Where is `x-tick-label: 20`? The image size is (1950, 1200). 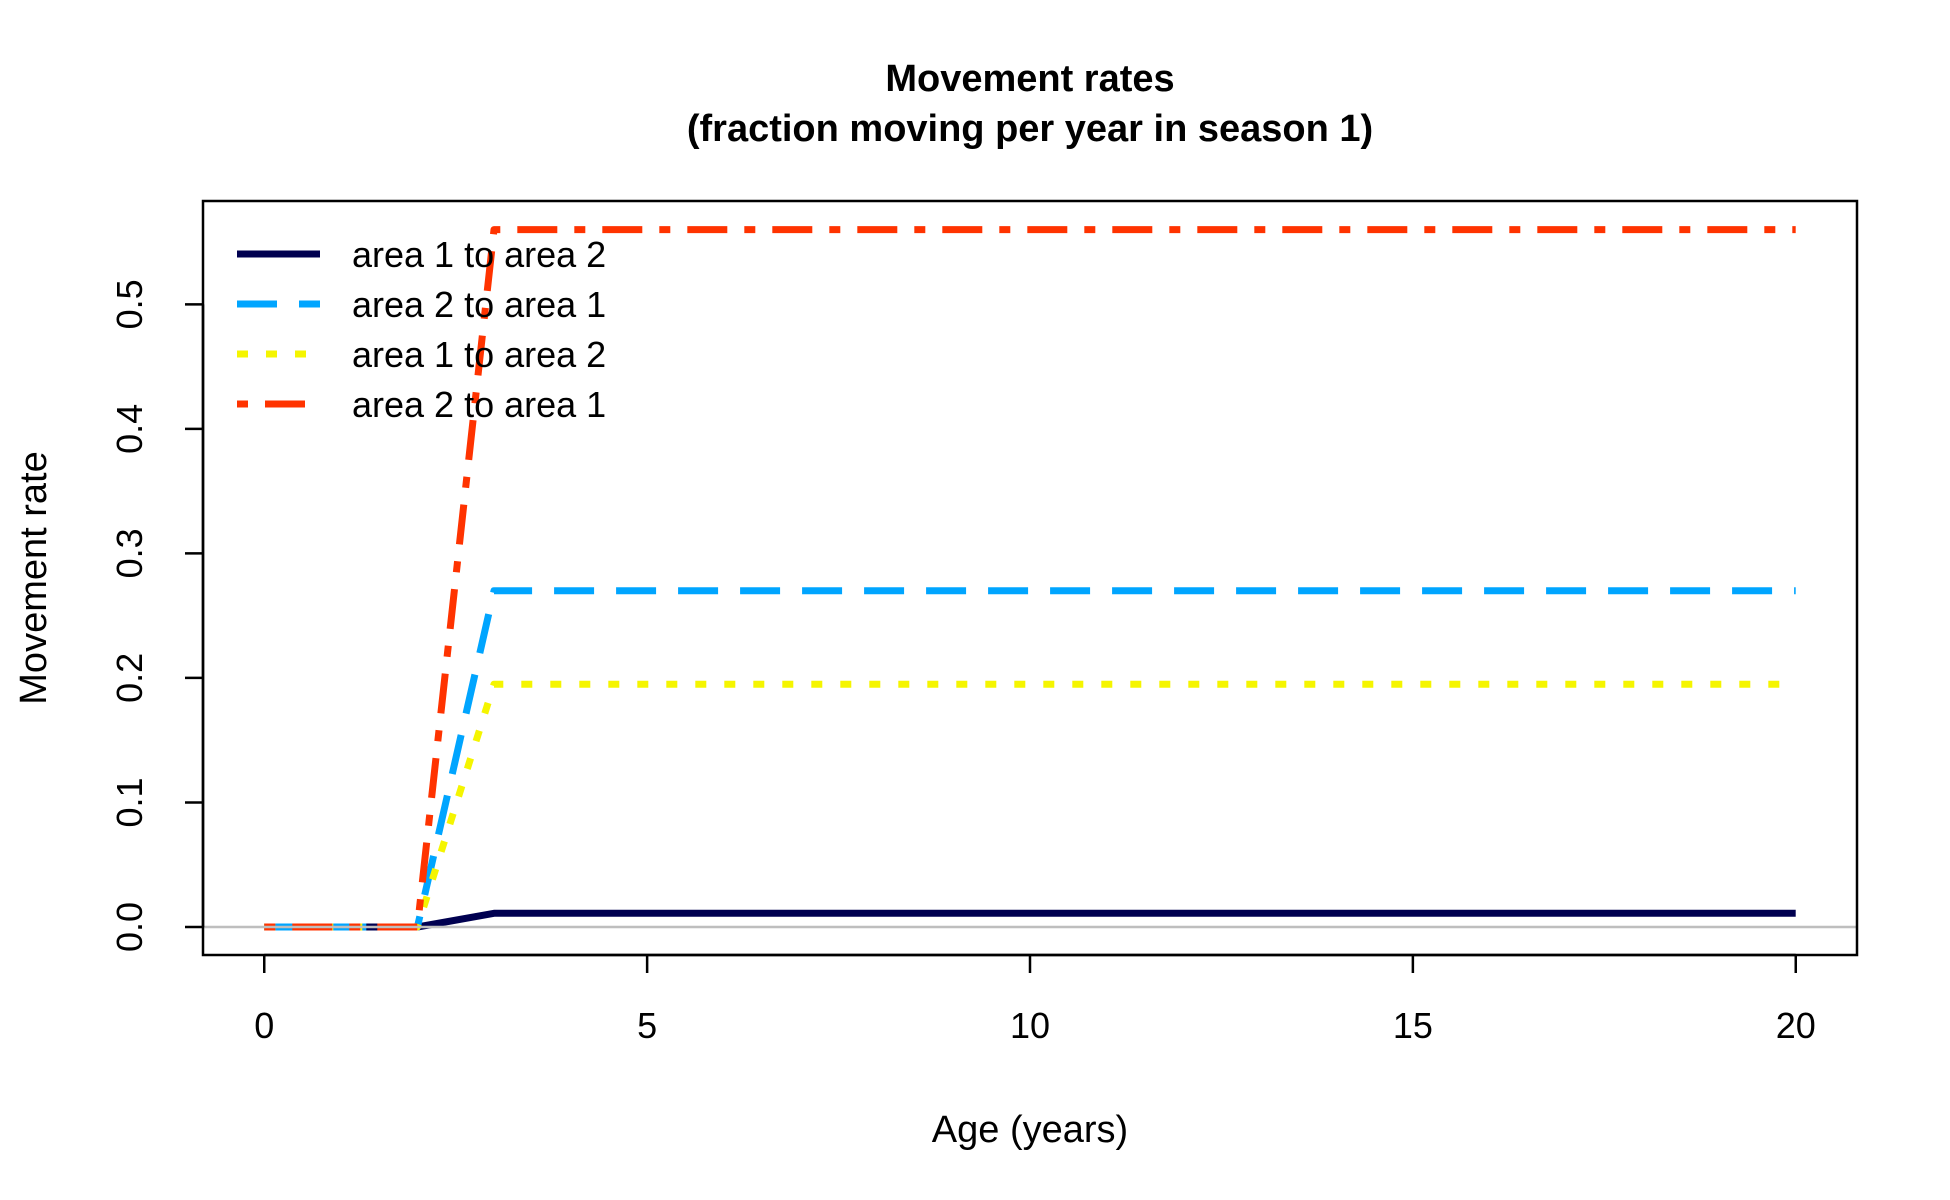
x-tick-label: 20 is located at coordinates (1796, 1025).